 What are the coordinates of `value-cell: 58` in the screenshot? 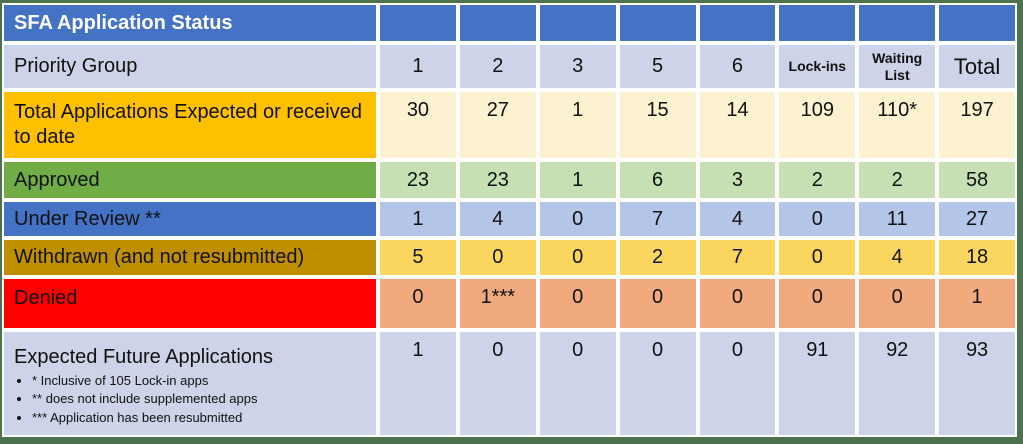 It's located at (977, 180).